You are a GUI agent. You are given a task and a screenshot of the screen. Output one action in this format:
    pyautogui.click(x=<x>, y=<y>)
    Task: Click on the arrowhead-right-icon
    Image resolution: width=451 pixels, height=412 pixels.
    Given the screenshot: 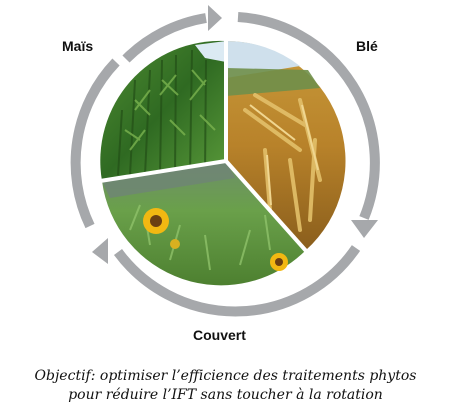 What is the action you would take?
    pyautogui.click(x=215, y=18)
    